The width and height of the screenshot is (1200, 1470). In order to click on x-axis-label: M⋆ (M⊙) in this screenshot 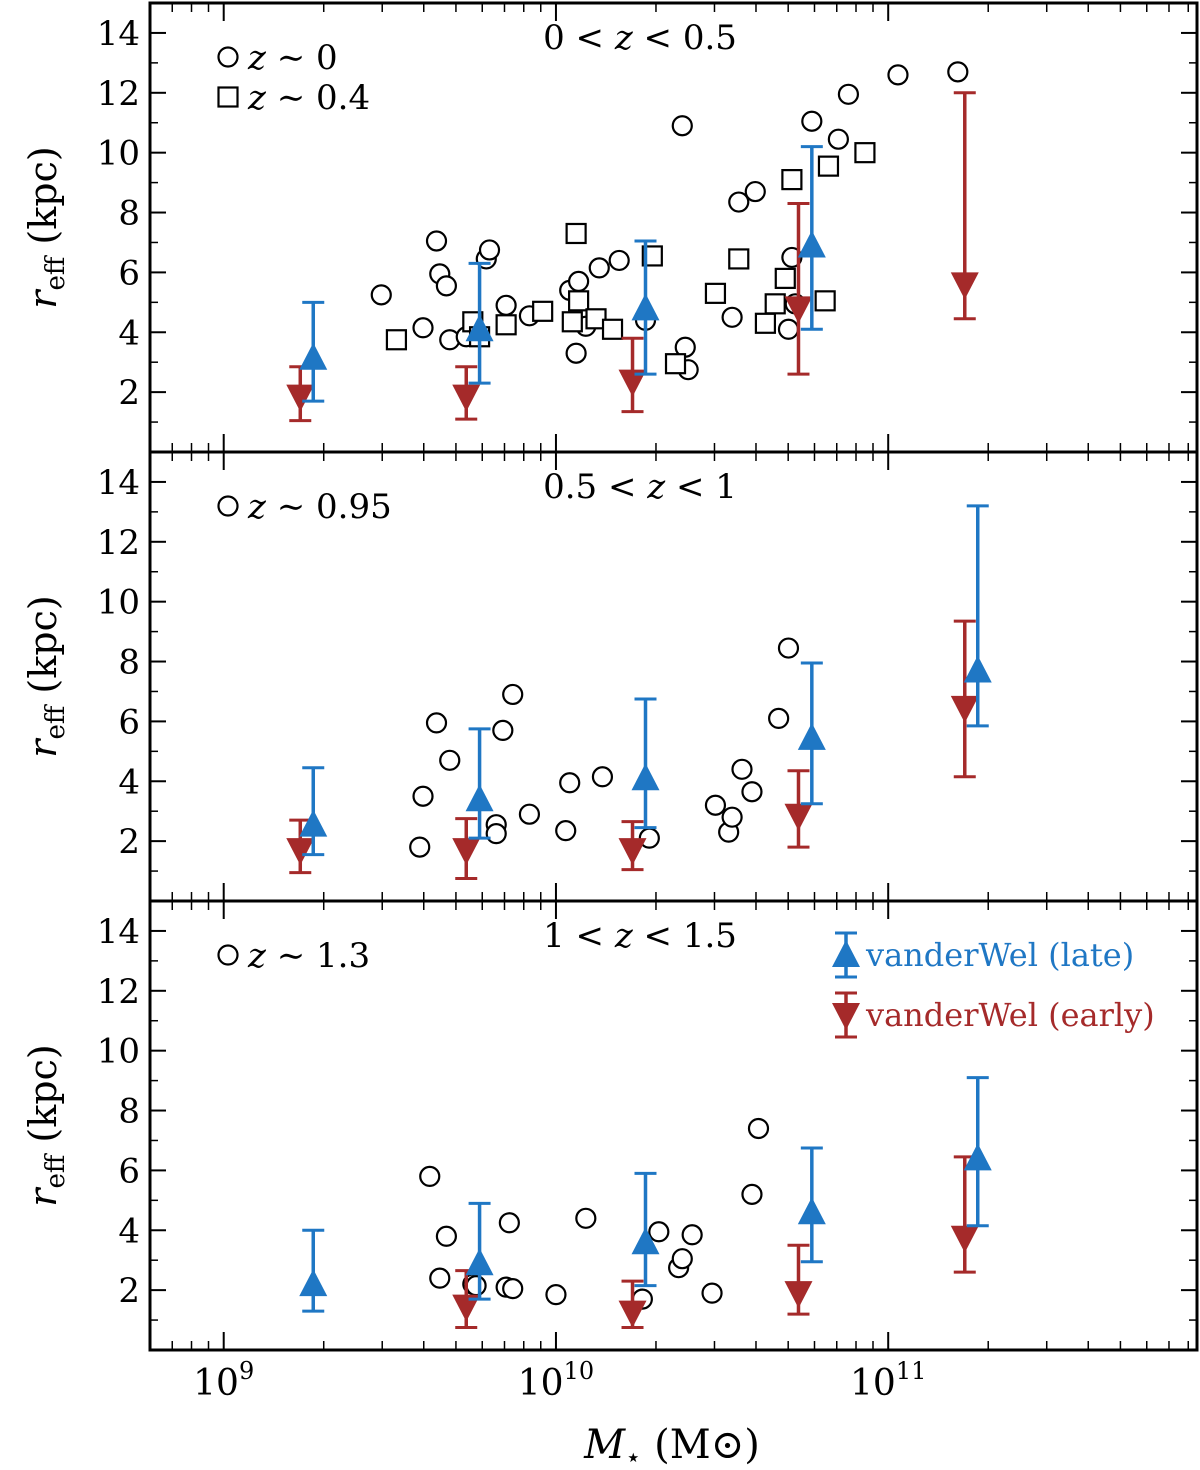, I will do `click(671, 1446)`.